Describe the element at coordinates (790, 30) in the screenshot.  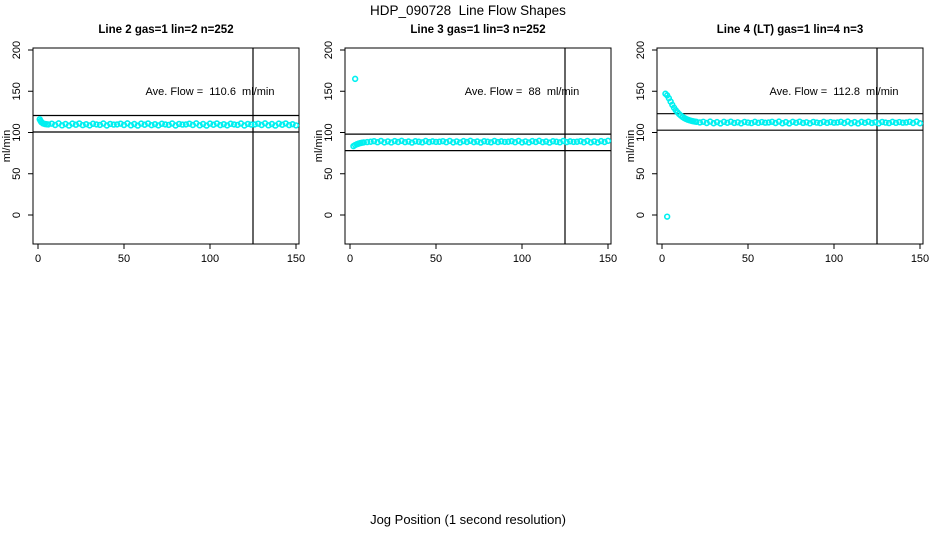
I see `panel-line4-title: Line 4 (LT) gas=1 lin=4 n=3` at that location.